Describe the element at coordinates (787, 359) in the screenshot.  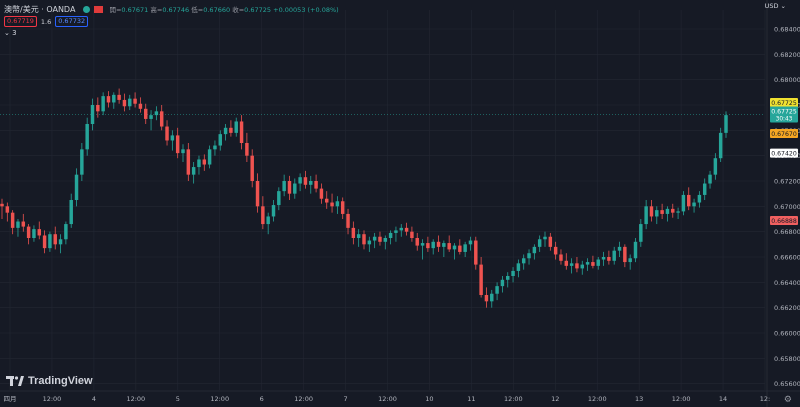
I see `y-tick-label: 0.65800` at that location.